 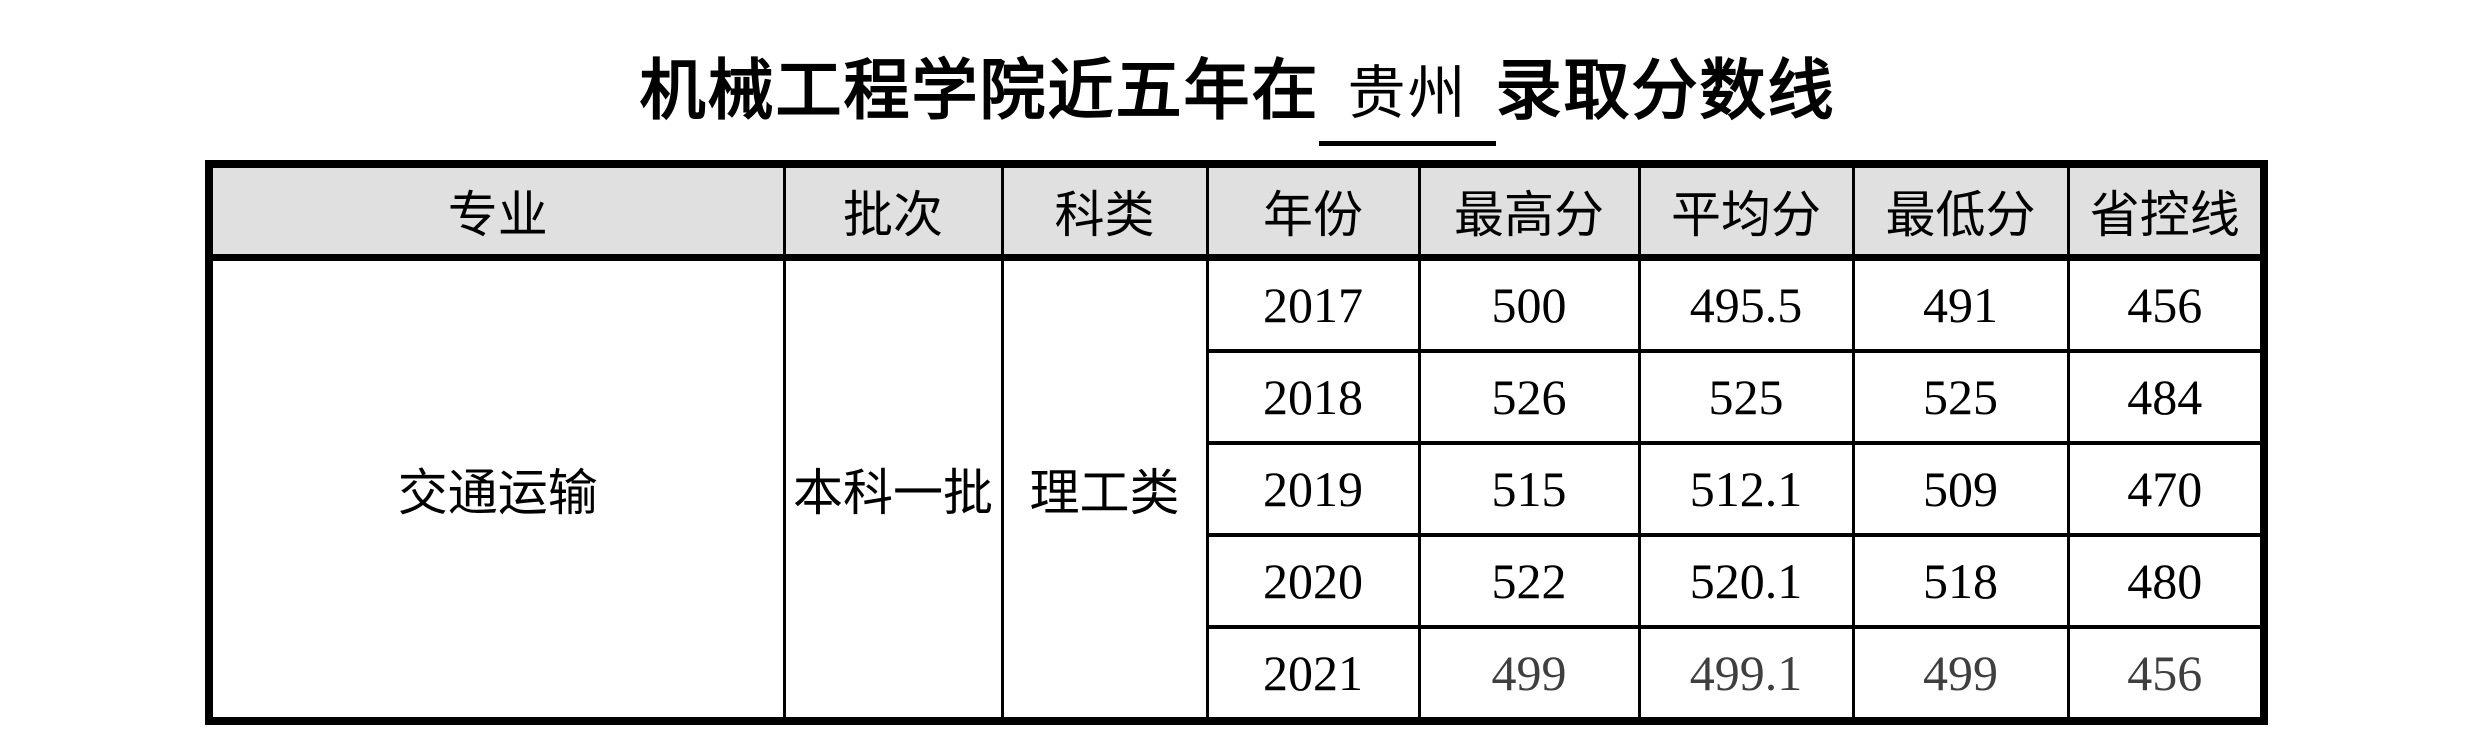 What do you see at coordinates (1529, 674) in the screenshot?
I see `cell-max: 499` at bounding box center [1529, 674].